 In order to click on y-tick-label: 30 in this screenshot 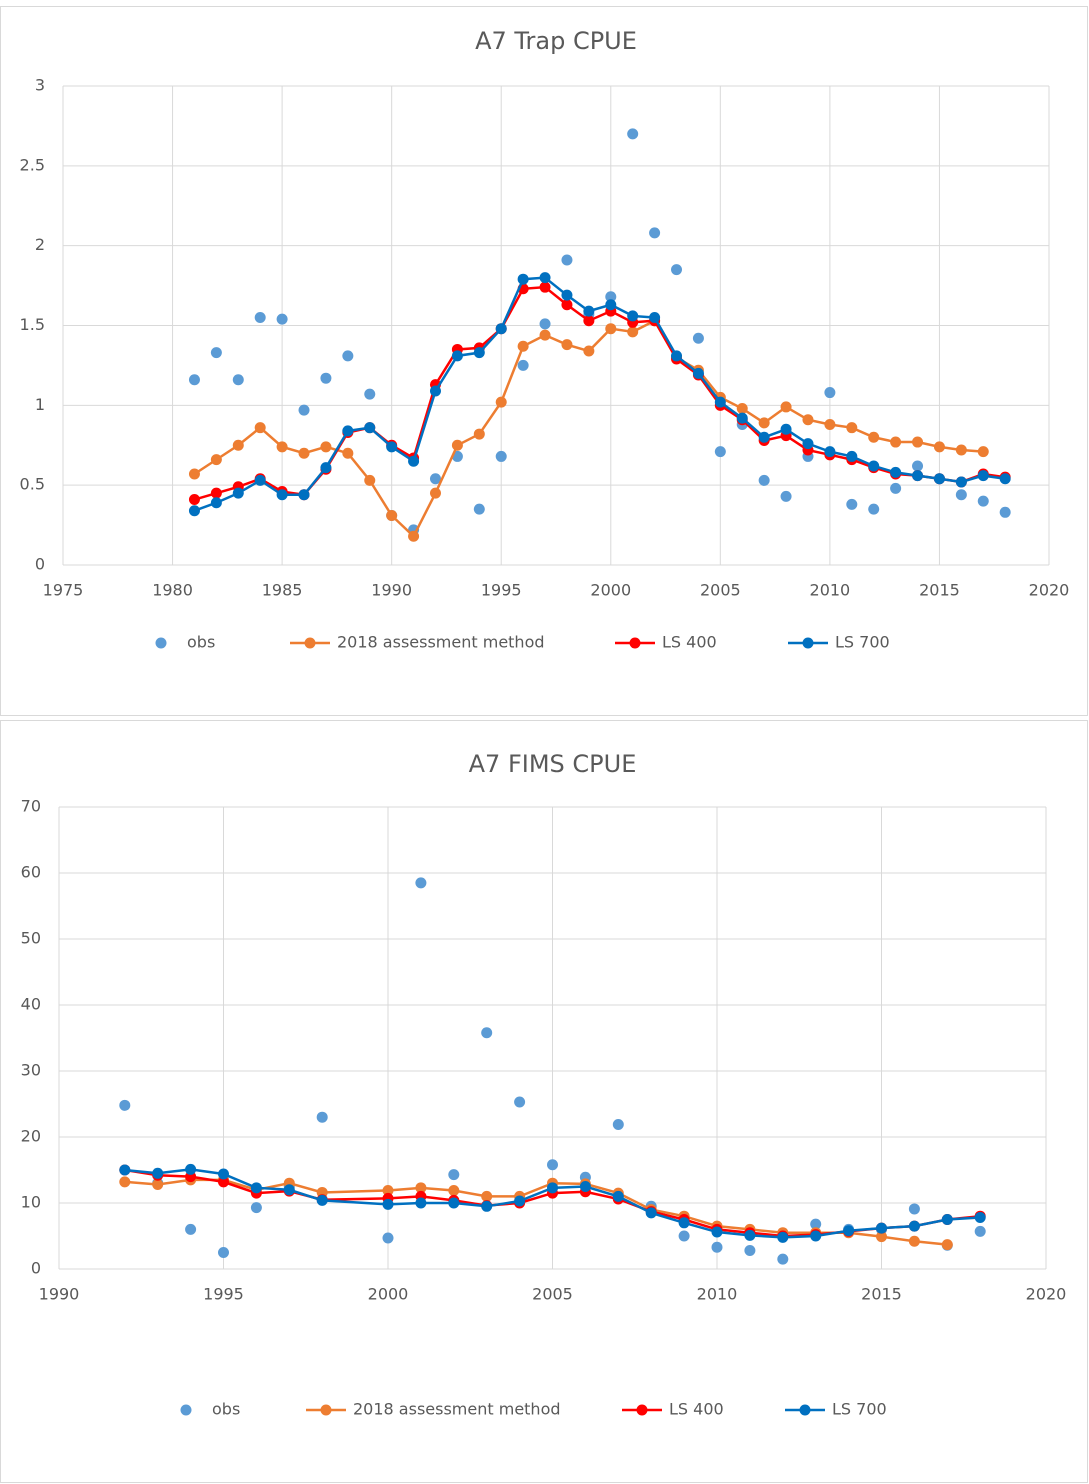, I will do `click(31, 1070)`.